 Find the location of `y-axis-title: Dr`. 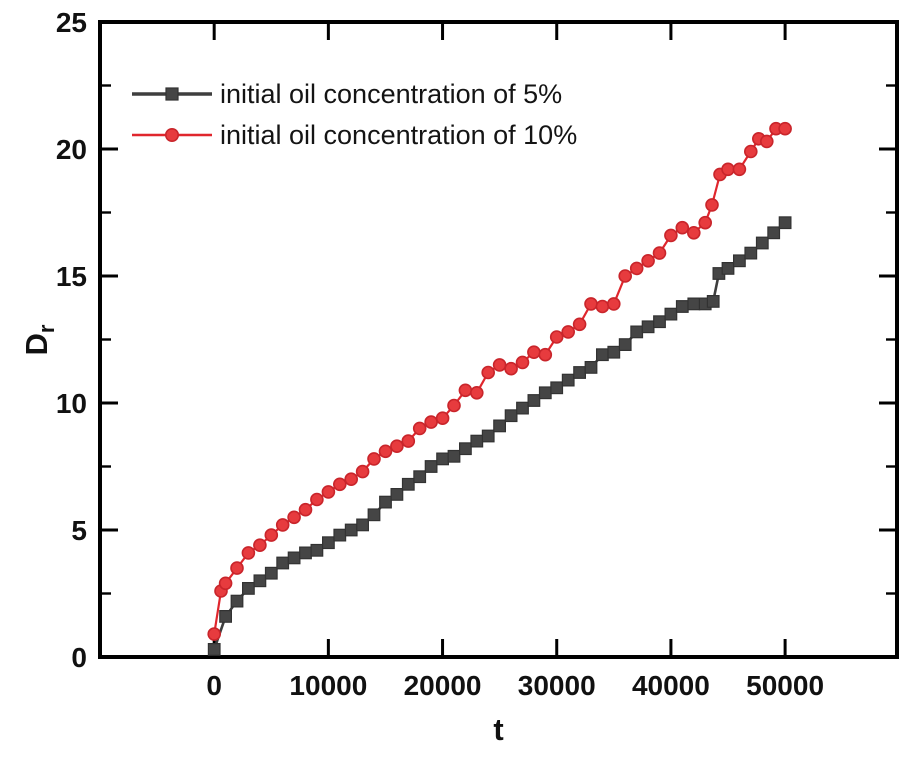

y-axis-title: Dr is located at coordinates (41, 340).